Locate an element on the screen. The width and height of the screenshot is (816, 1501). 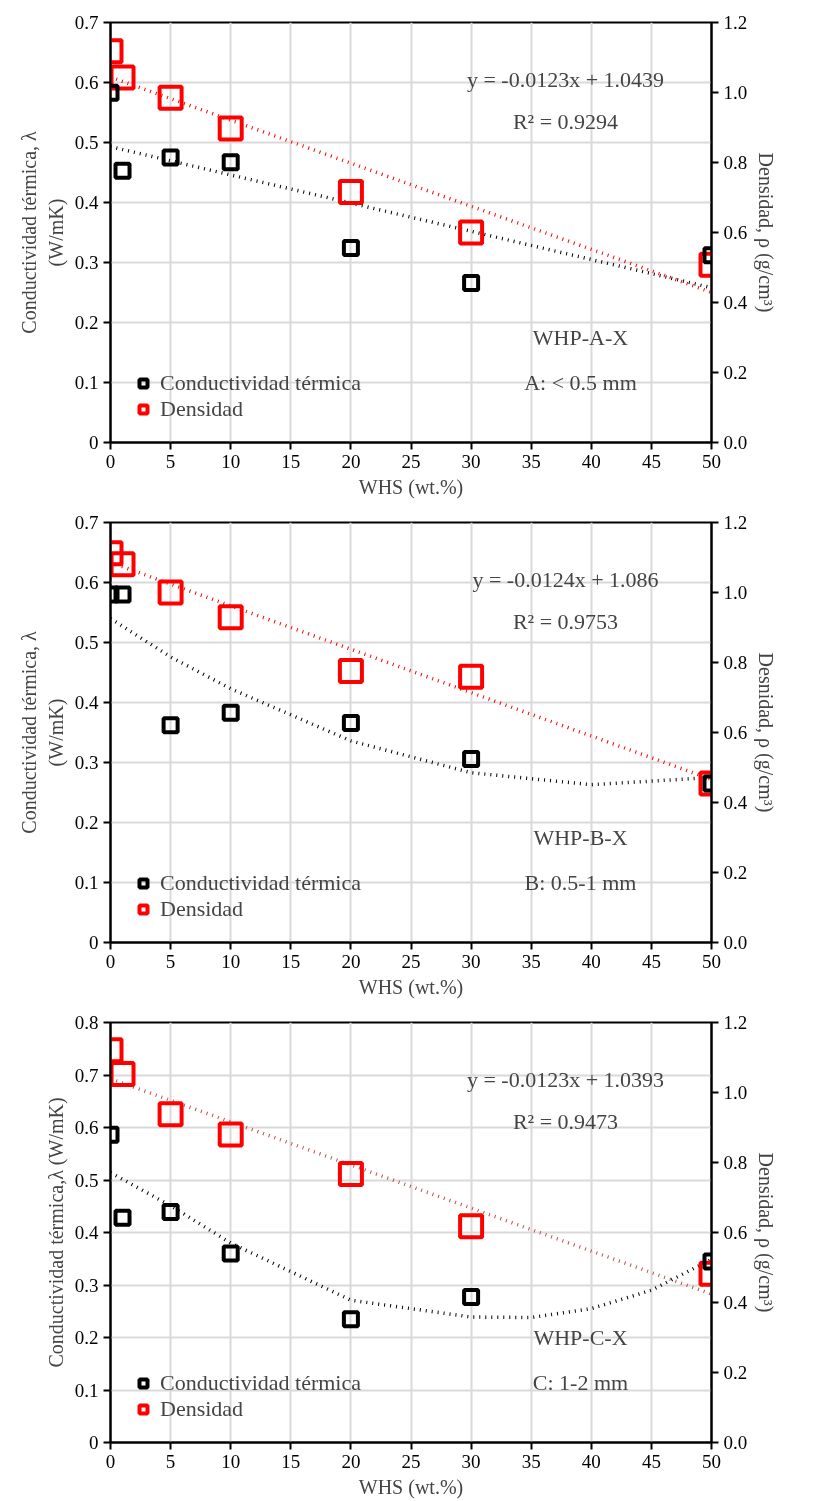
annotation: R² = 0.9294 is located at coordinates (565, 121).